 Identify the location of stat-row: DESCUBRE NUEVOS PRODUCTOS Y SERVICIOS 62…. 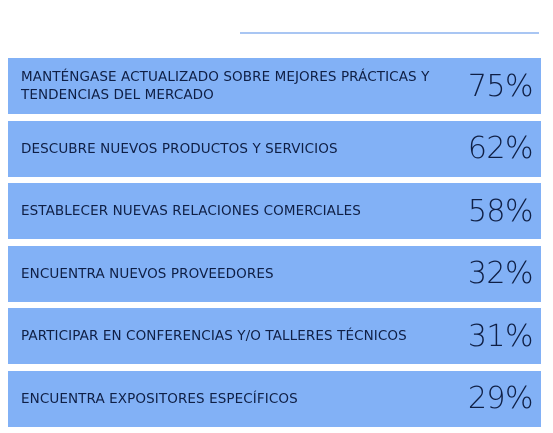
(274, 148).